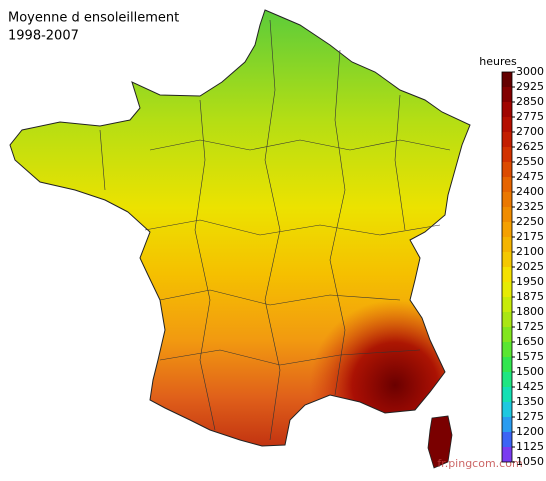 The height and width of the screenshot is (481, 546). What do you see at coordinates (530, 206) in the screenshot?
I see `tick-label: 2325` at bounding box center [530, 206].